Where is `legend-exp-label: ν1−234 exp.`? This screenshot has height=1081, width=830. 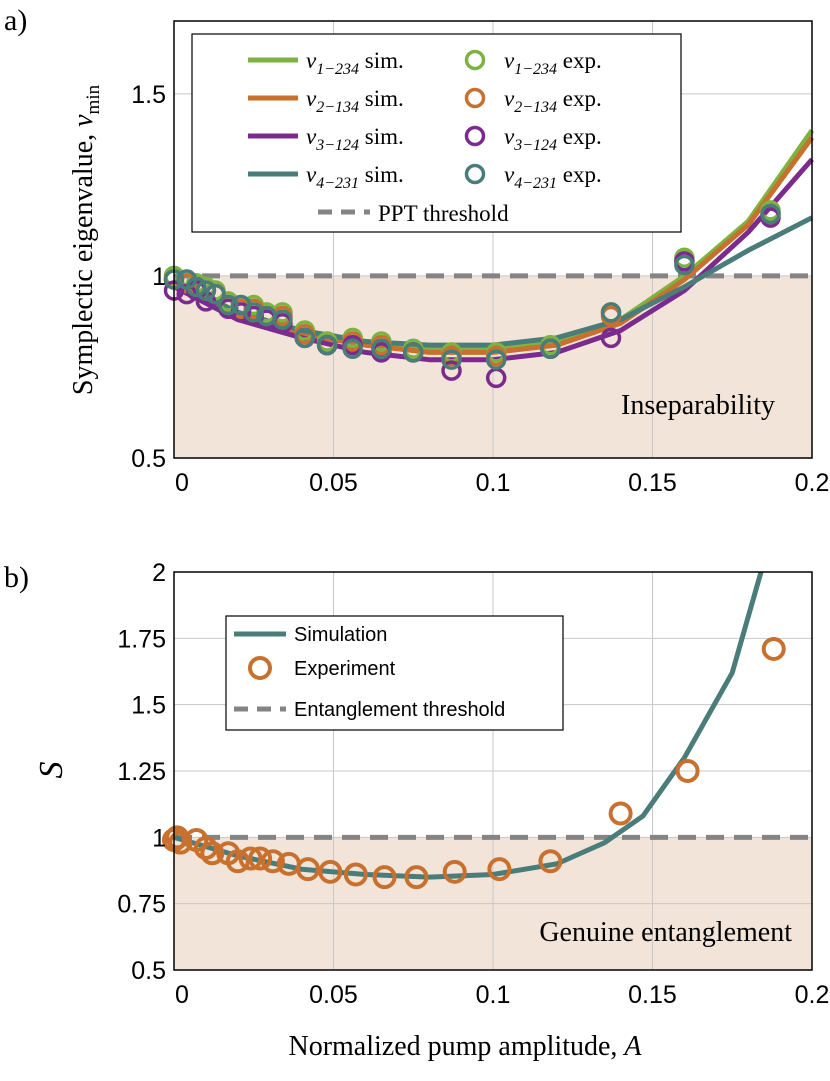 legend-exp-label: ν1−234 exp. is located at coordinates (553, 63).